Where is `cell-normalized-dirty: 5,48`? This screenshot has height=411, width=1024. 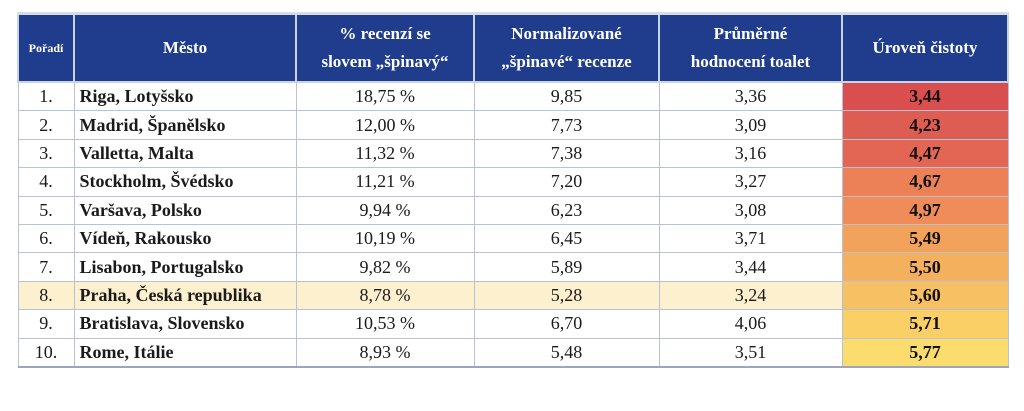 cell-normalized-dirty: 5,48 is located at coordinates (566, 352).